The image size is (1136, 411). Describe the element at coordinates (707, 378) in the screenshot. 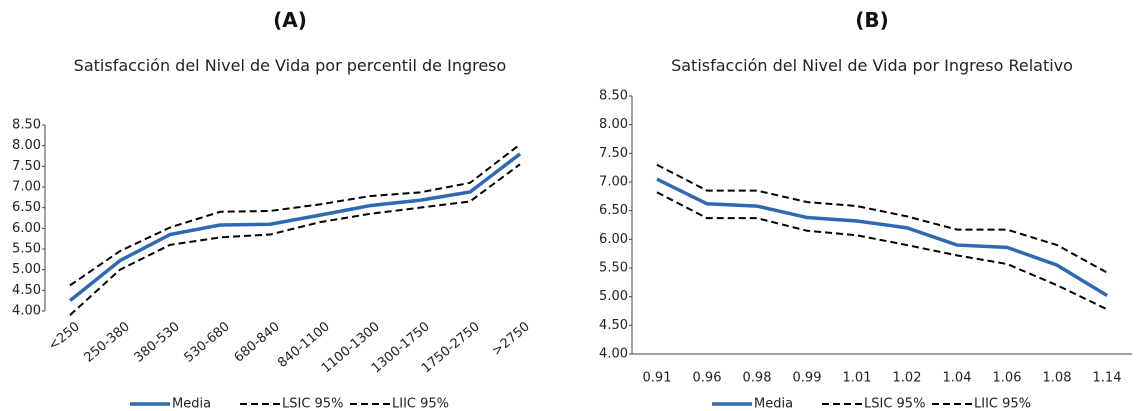

I see `x-tick-label: 0.96` at that location.